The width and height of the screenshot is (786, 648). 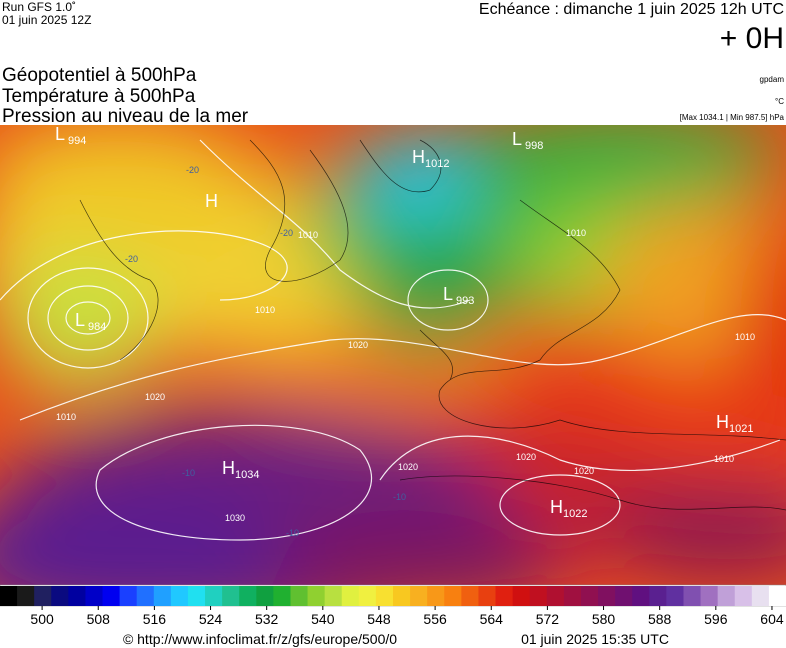 What do you see at coordinates (752, 38) in the screenshot?
I see `offset: + 0H` at bounding box center [752, 38].